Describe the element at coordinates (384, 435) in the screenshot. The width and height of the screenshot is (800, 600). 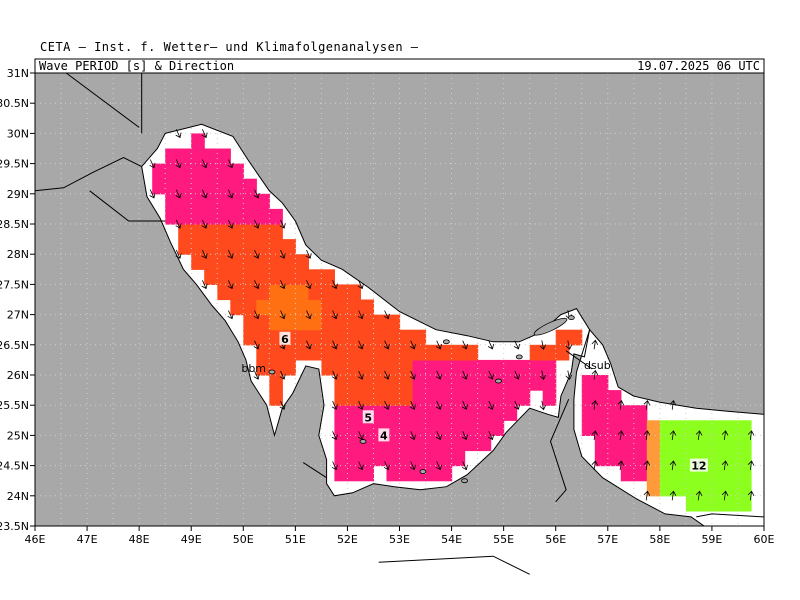
I see `svg-text: 4` at that location.